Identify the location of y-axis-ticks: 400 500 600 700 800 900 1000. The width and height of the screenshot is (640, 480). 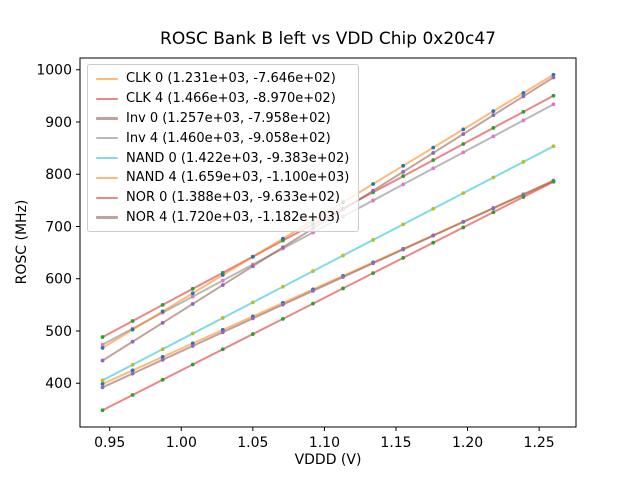
(58, 227).